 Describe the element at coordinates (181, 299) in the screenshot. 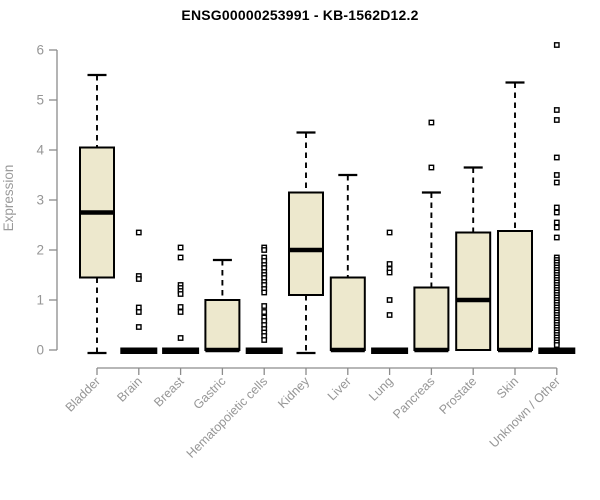

I see `box-breast` at that location.